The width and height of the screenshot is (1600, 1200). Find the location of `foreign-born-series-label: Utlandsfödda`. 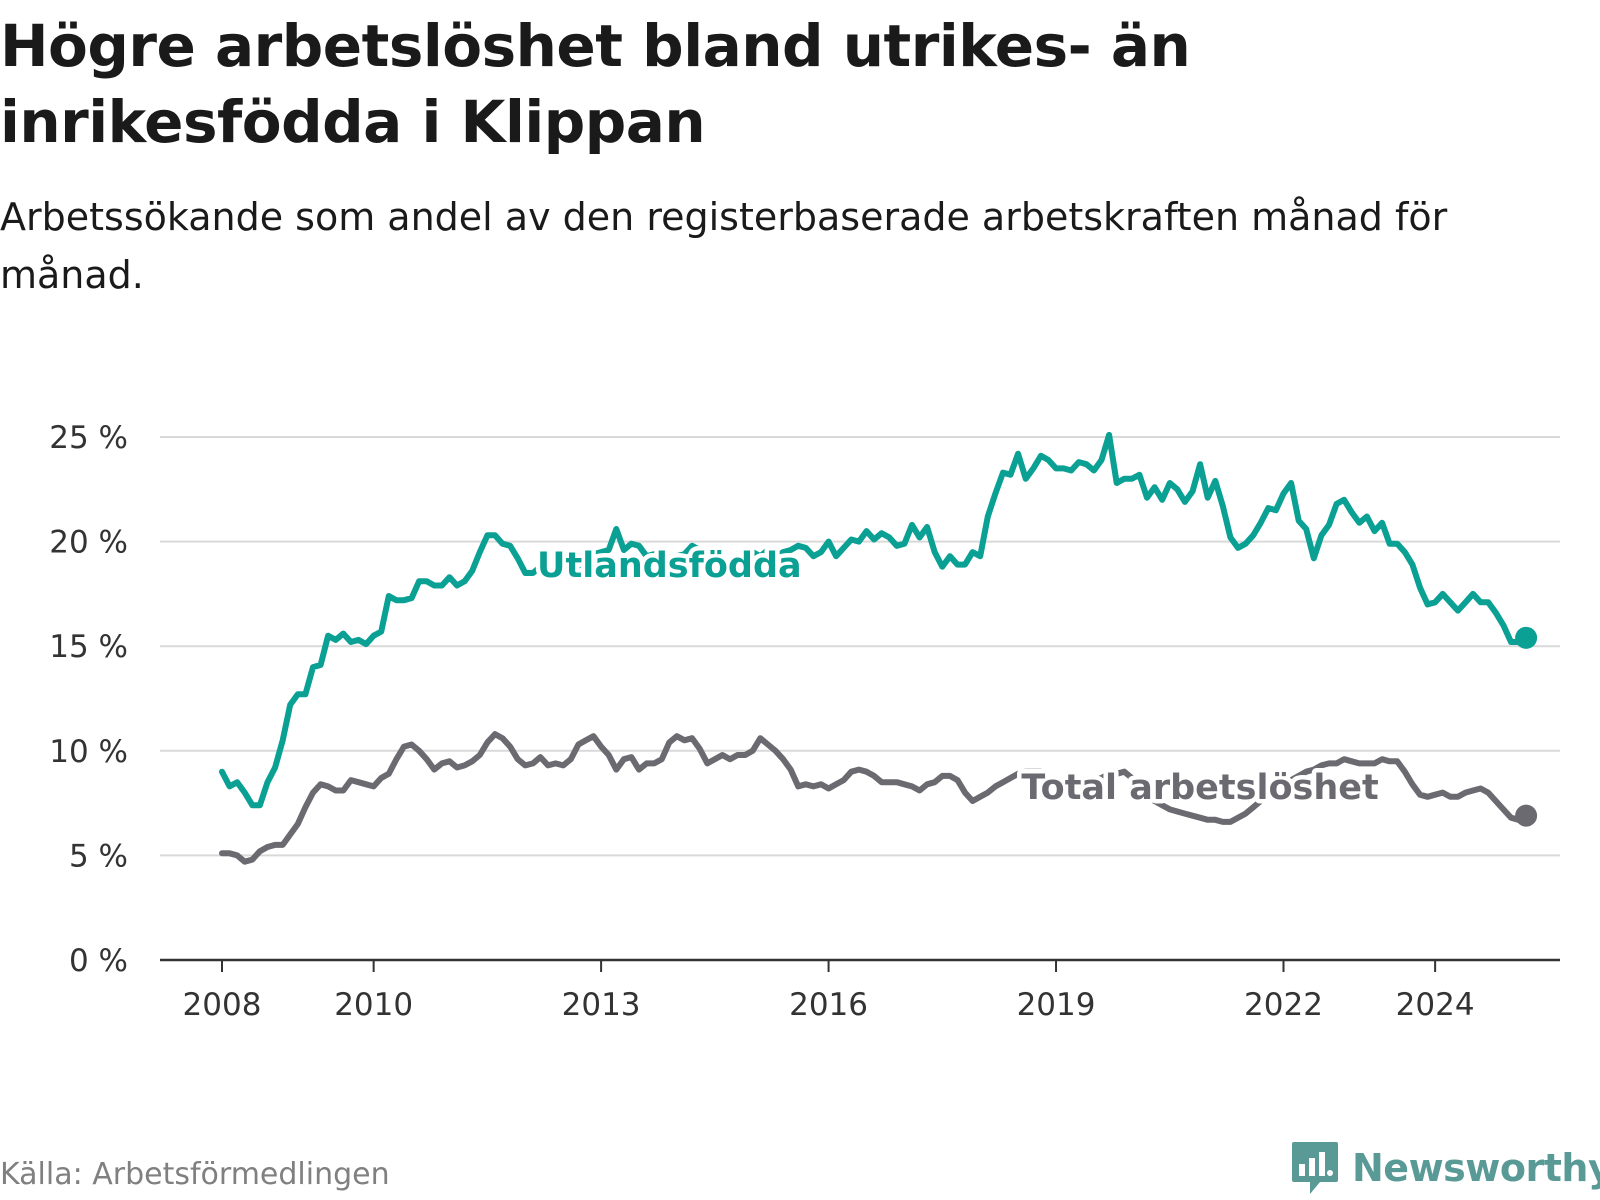

foreign-born-series-label: Utlandsfödda is located at coordinates (669, 566).